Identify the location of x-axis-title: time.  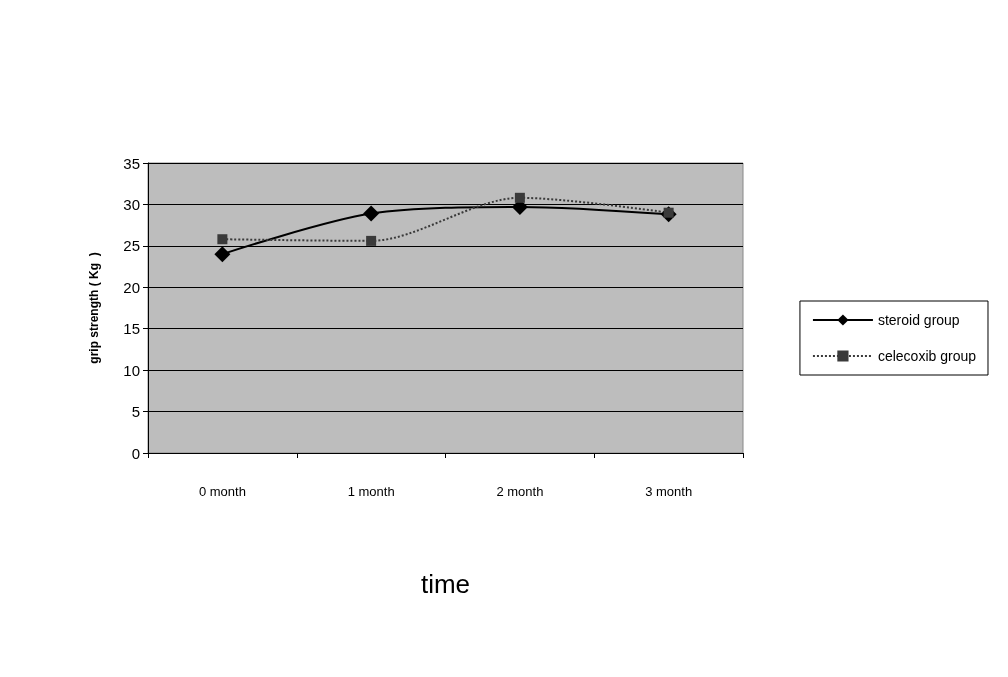
(445, 584).